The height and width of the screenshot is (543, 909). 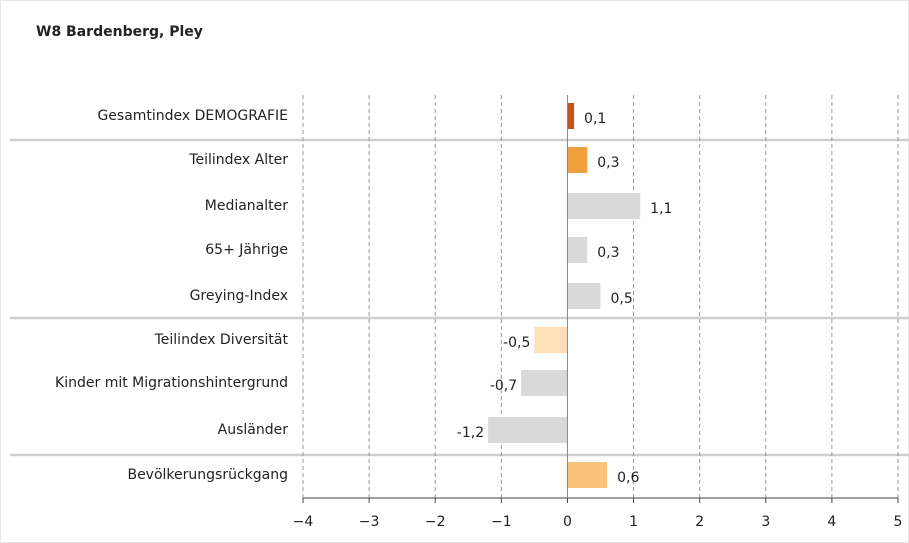 I want to click on x-tick-label: −4, so click(x=303, y=522).